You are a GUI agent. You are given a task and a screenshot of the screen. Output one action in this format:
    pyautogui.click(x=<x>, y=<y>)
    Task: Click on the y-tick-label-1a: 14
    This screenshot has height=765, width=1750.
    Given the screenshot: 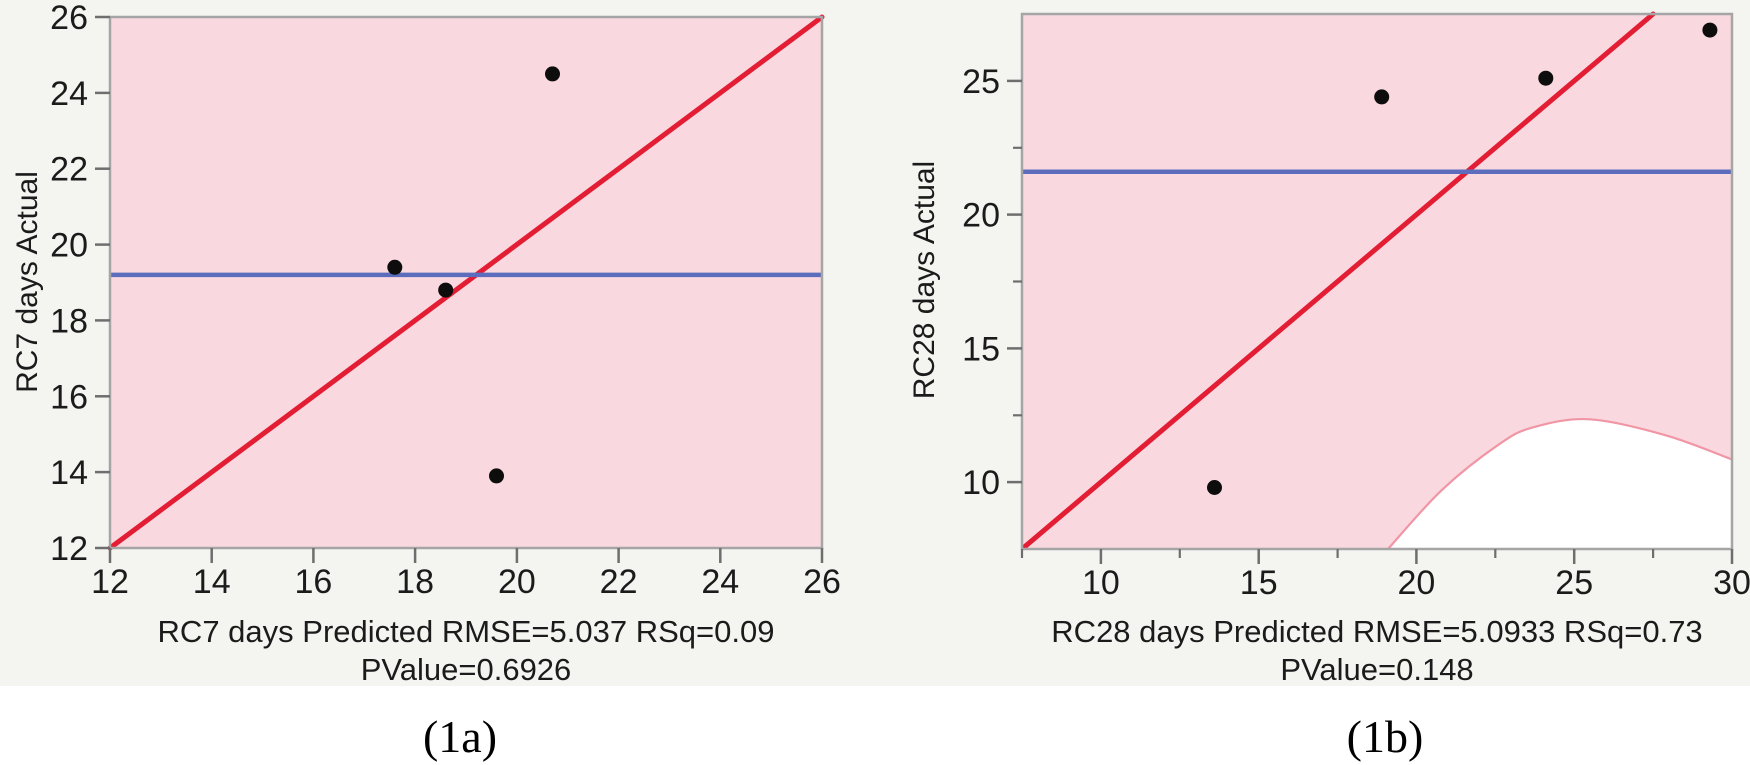 What is the action you would take?
    pyautogui.click(x=69, y=473)
    